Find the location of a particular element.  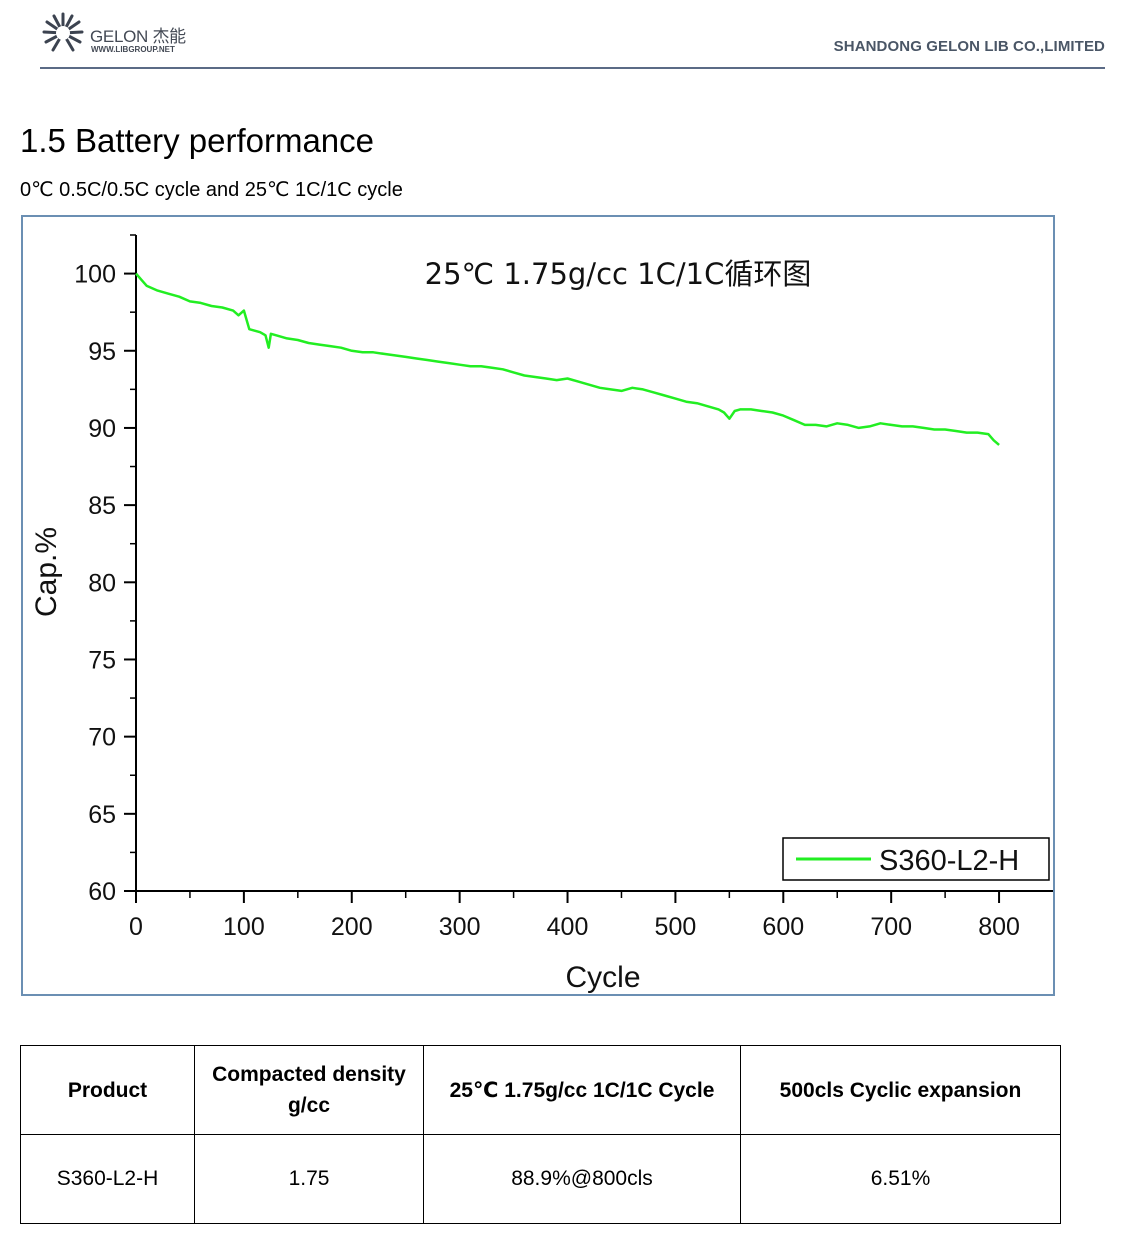

company-name: SHANDONG GELON LIB CO.,LIMITED is located at coordinates (969, 46).